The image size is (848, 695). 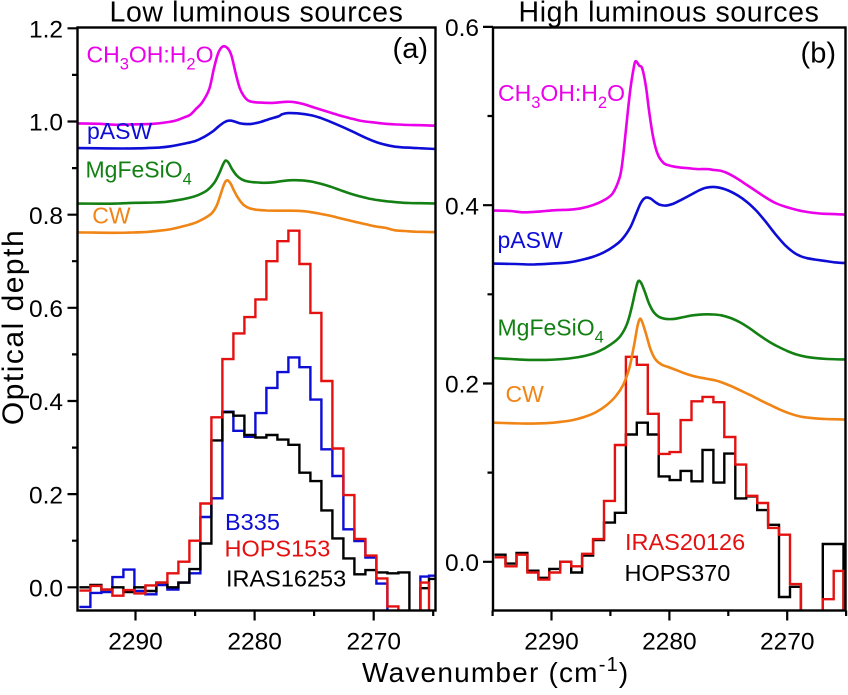 What do you see at coordinates (278, 549) in the screenshot?
I see `svg-text: HOPS153` at bounding box center [278, 549].